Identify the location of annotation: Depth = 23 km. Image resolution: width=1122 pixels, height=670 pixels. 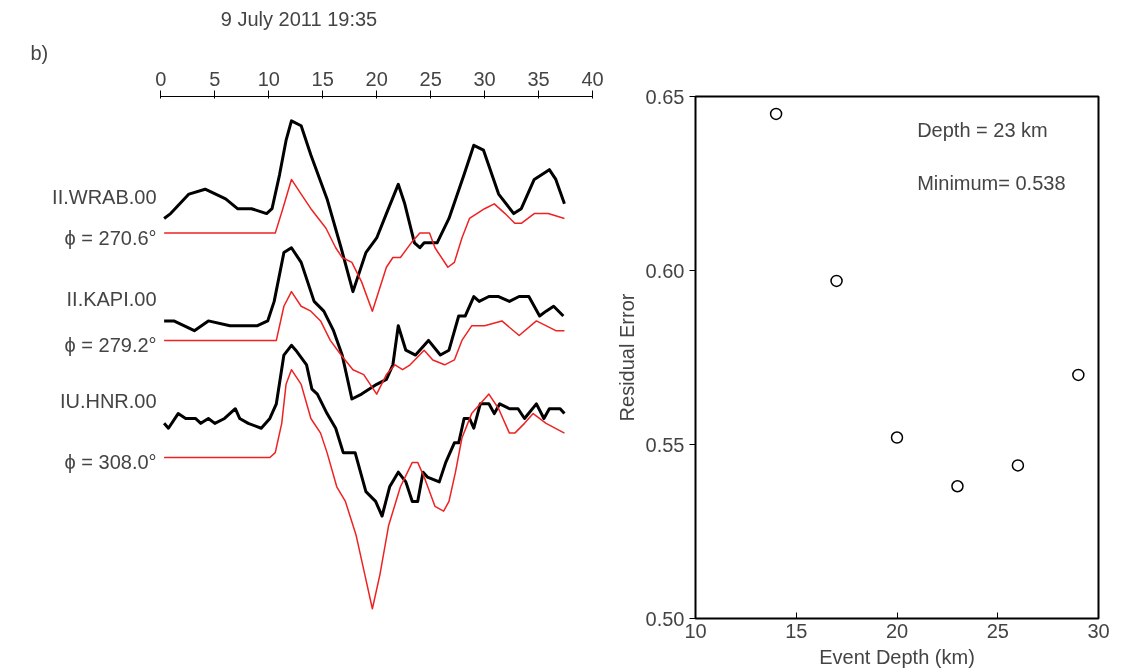
(982, 130).